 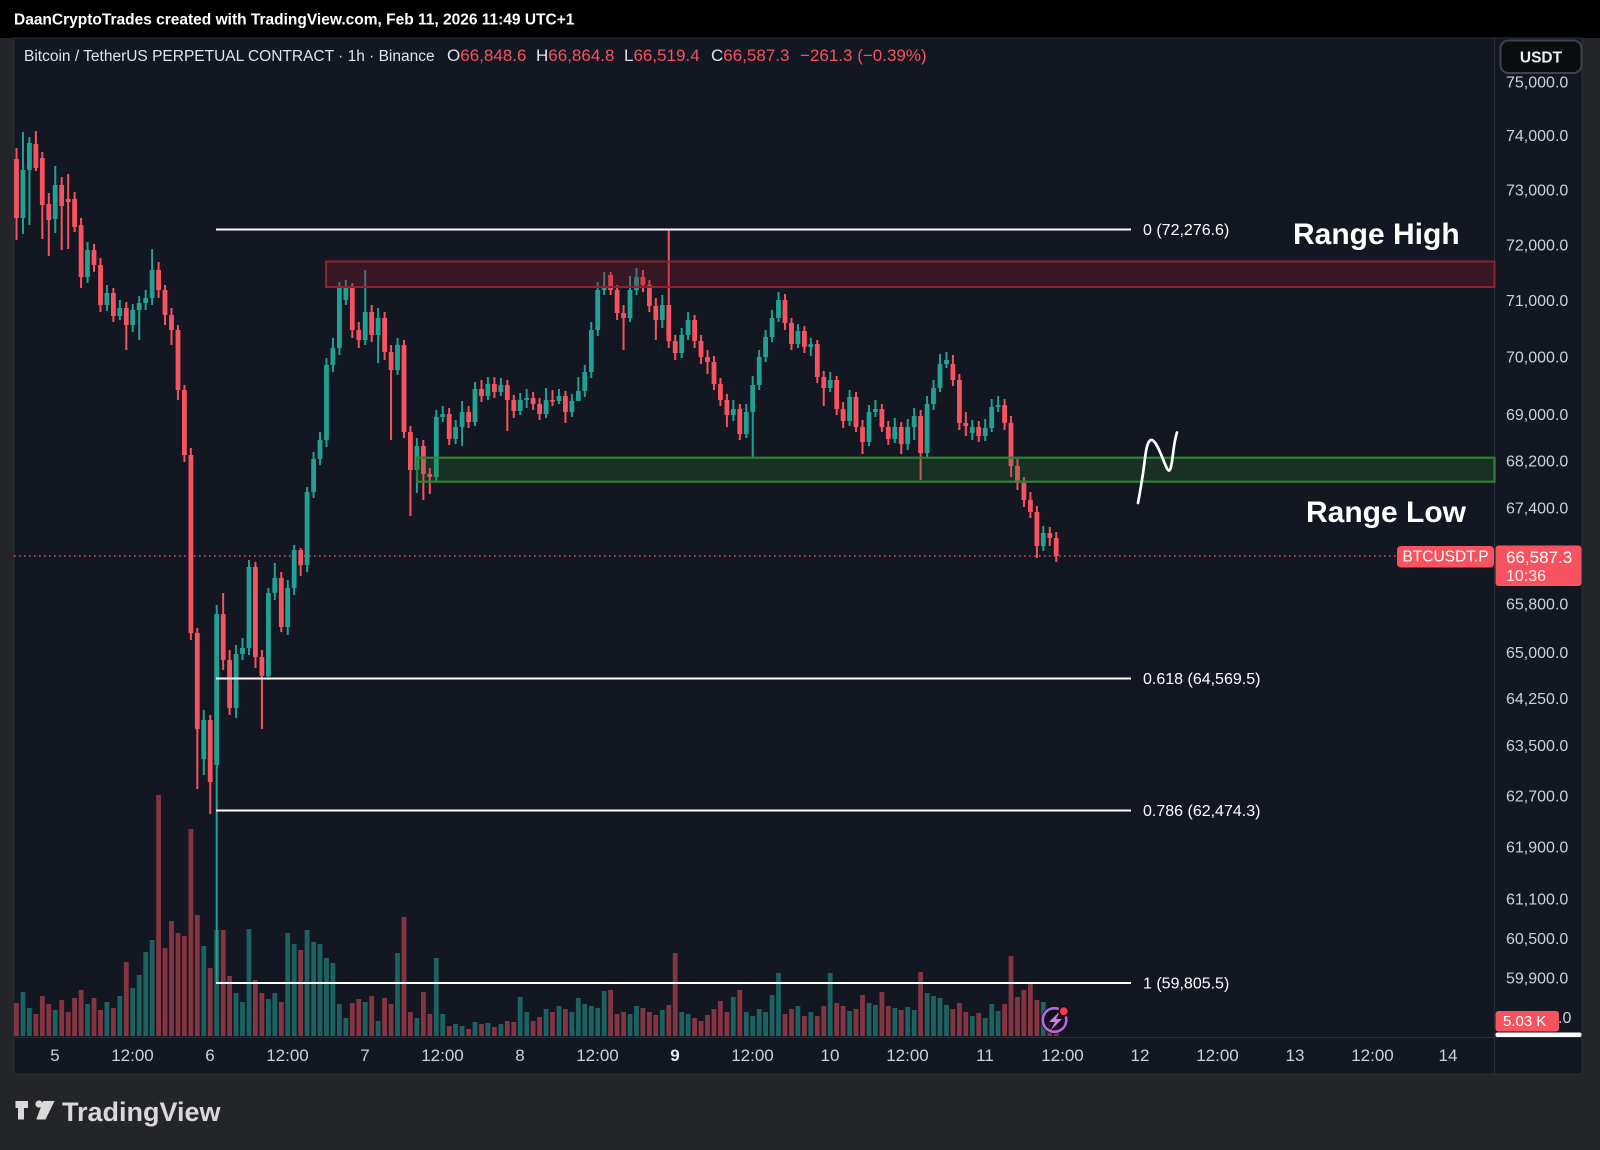 What do you see at coordinates (1537, 848) in the screenshot?
I see `svg-text: 61,900.0` at bounding box center [1537, 848].